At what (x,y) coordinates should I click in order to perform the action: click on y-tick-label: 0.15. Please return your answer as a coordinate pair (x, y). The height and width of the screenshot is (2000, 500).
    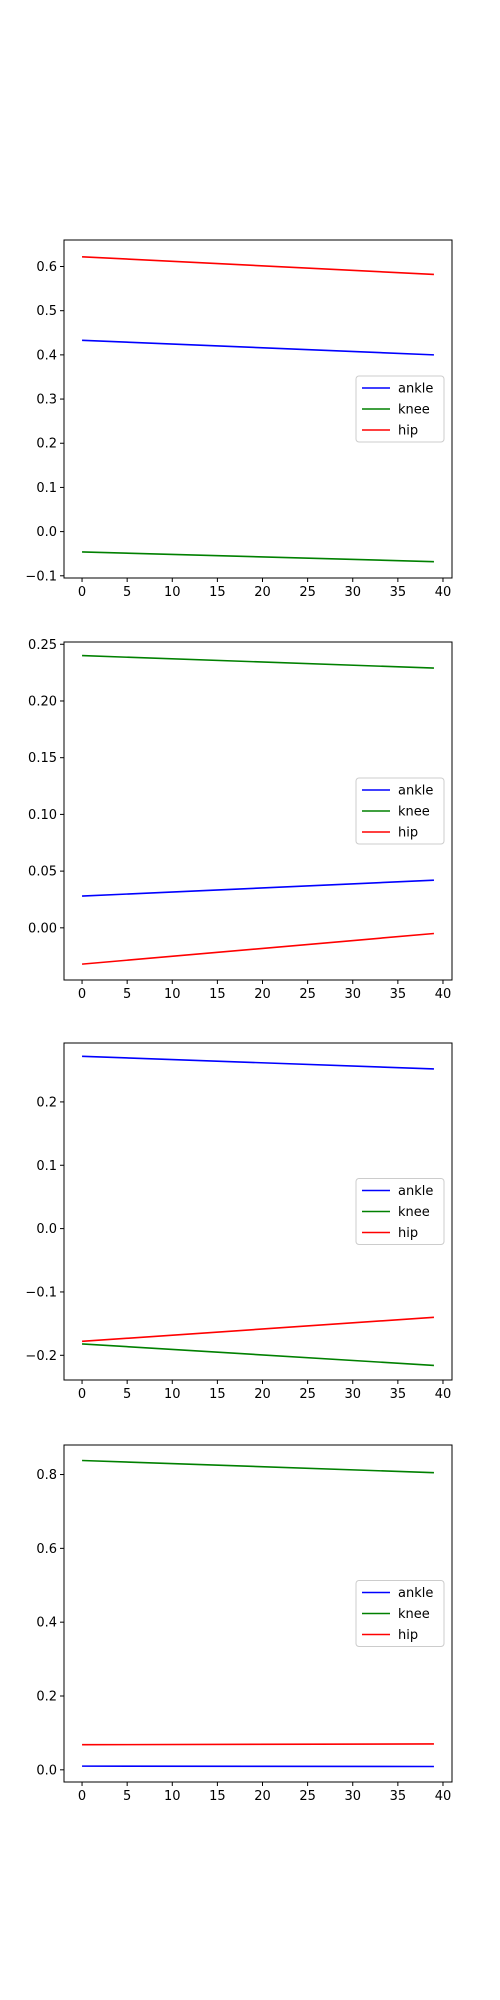
    Looking at the image, I should click on (42, 758).